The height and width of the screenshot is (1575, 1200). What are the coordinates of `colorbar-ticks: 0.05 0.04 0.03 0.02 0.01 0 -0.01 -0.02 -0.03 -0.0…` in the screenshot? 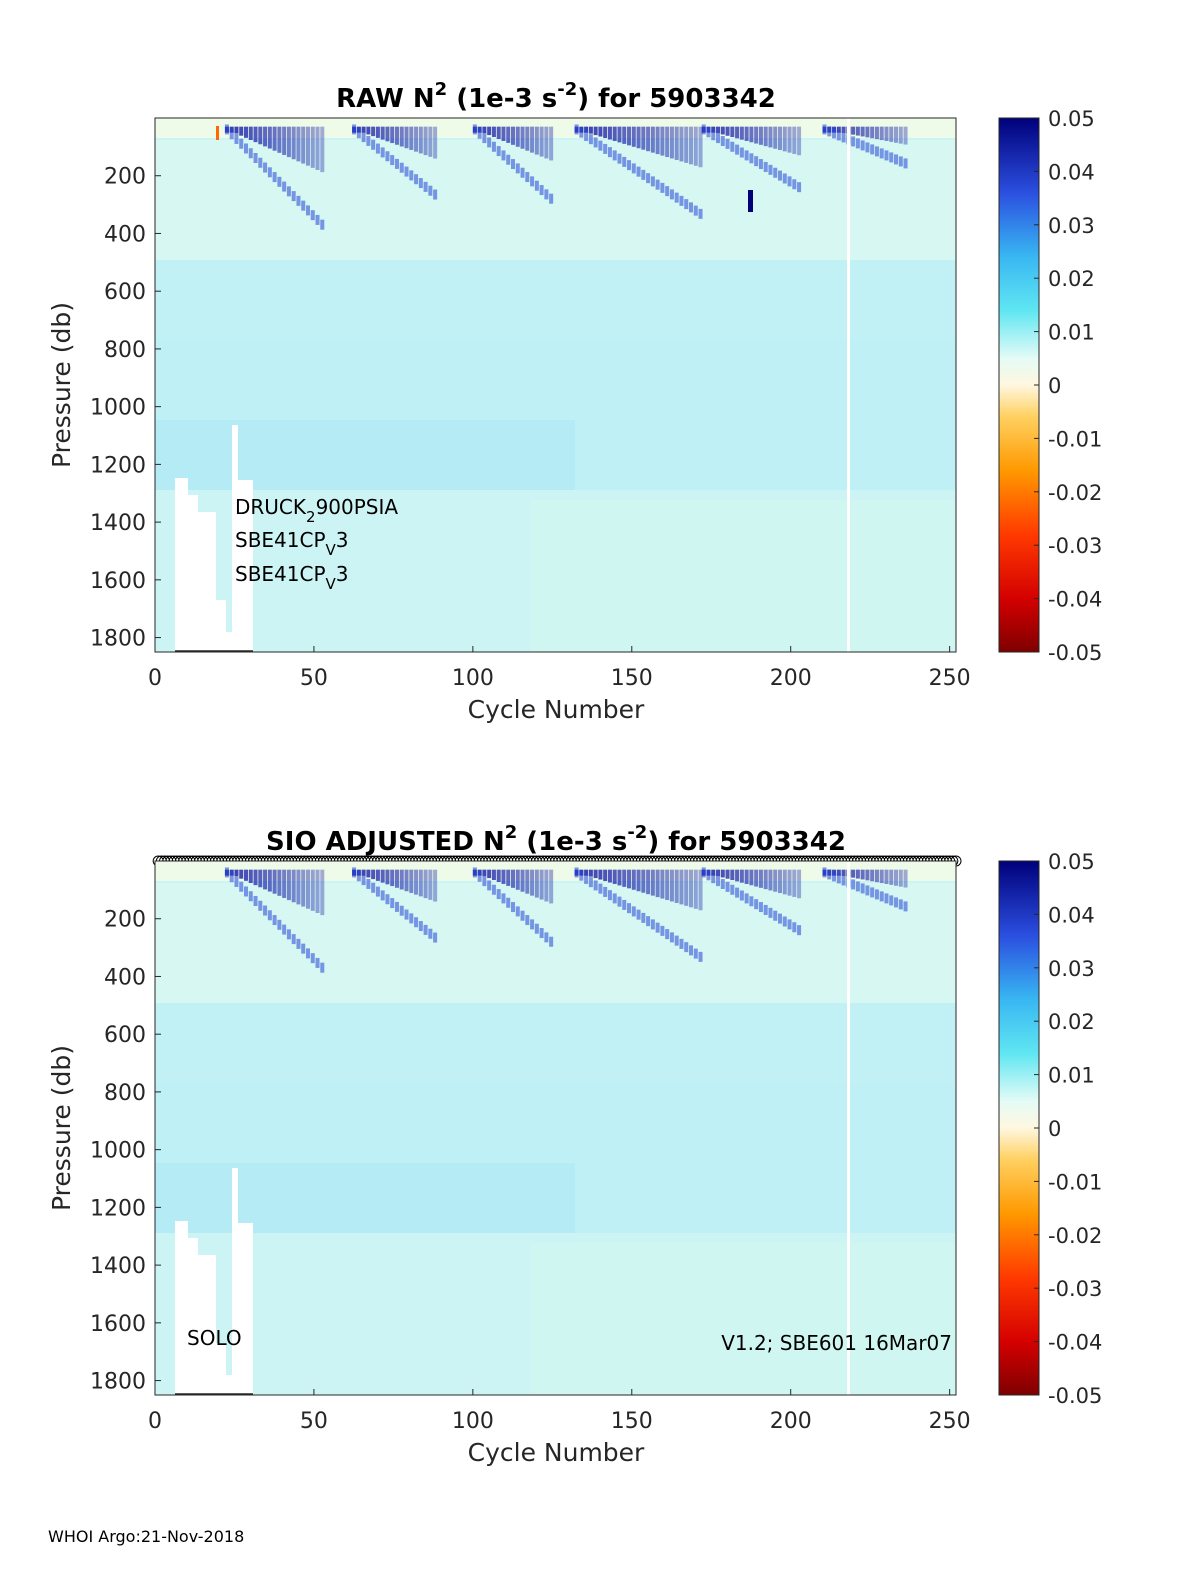 It's located at (1068, 386).